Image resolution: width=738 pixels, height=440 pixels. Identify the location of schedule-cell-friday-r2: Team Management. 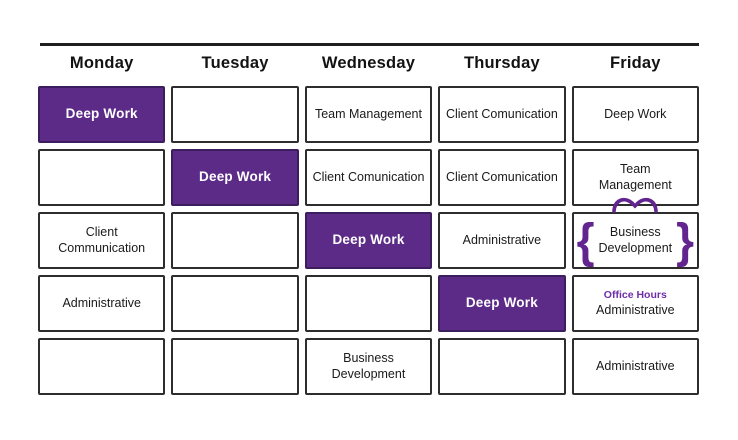
(635, 181).